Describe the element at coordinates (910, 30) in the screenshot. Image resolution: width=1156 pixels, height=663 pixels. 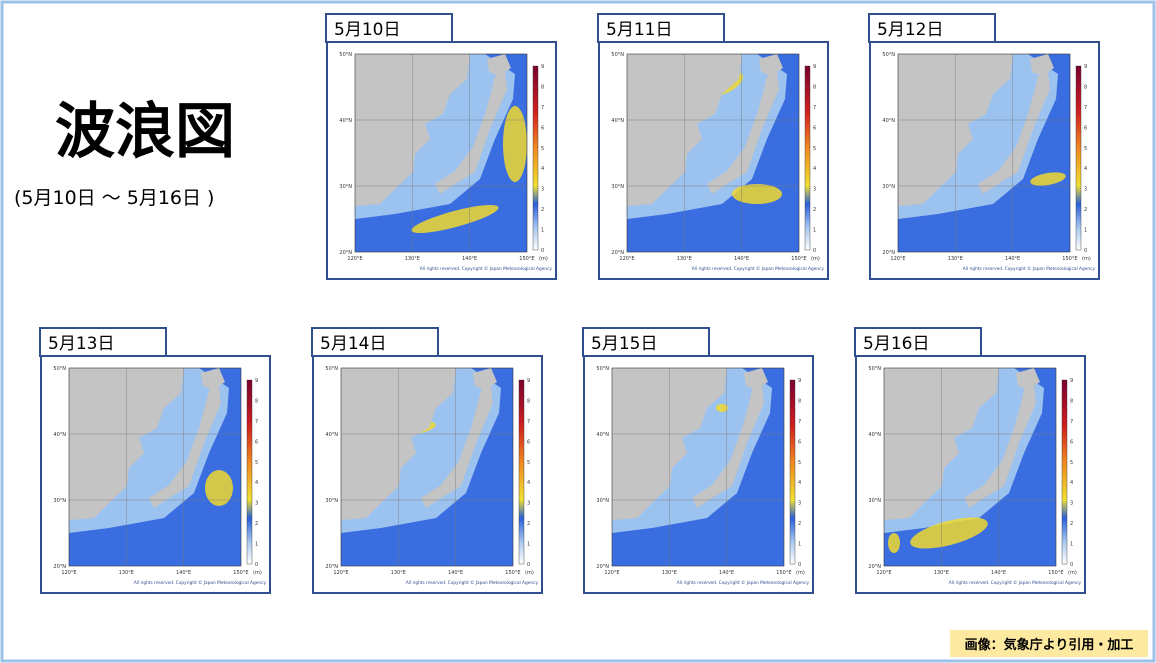
I see `date-label: 5月12日` at that location.